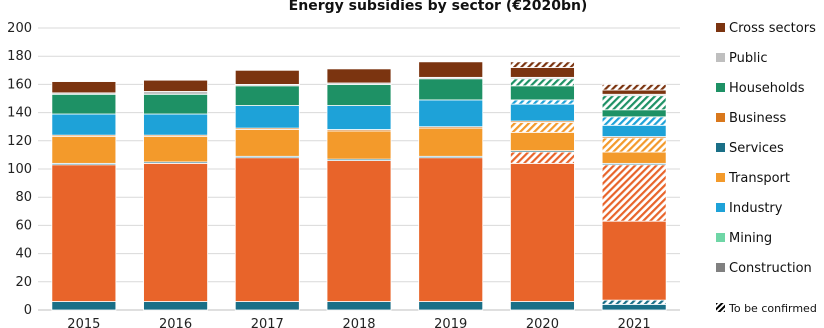 This screenshot has height=328, width=824. I want to click on bar-segment-services-tbc, so click(634, 302).